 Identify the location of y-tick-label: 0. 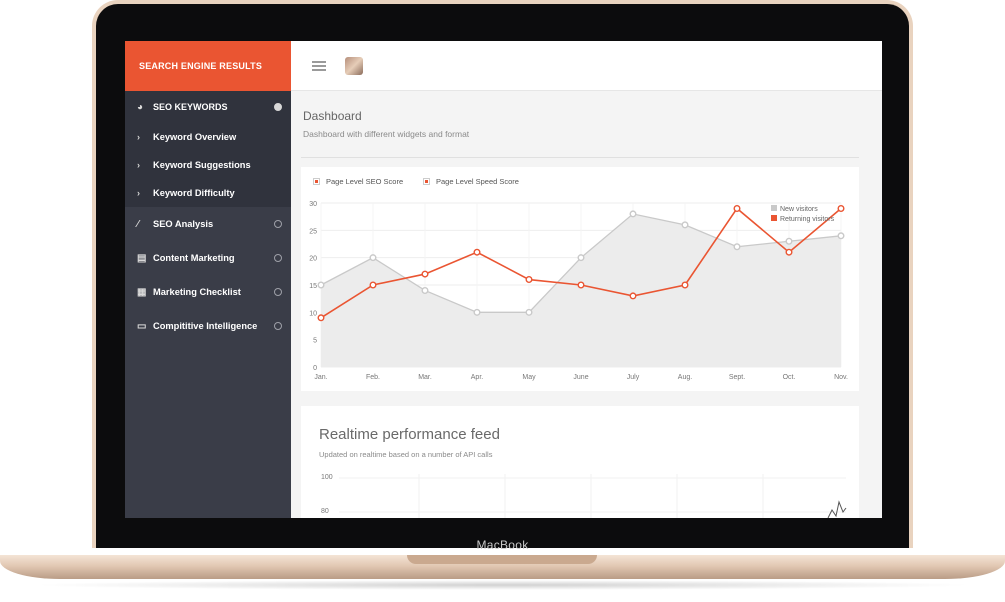
(315, 368).